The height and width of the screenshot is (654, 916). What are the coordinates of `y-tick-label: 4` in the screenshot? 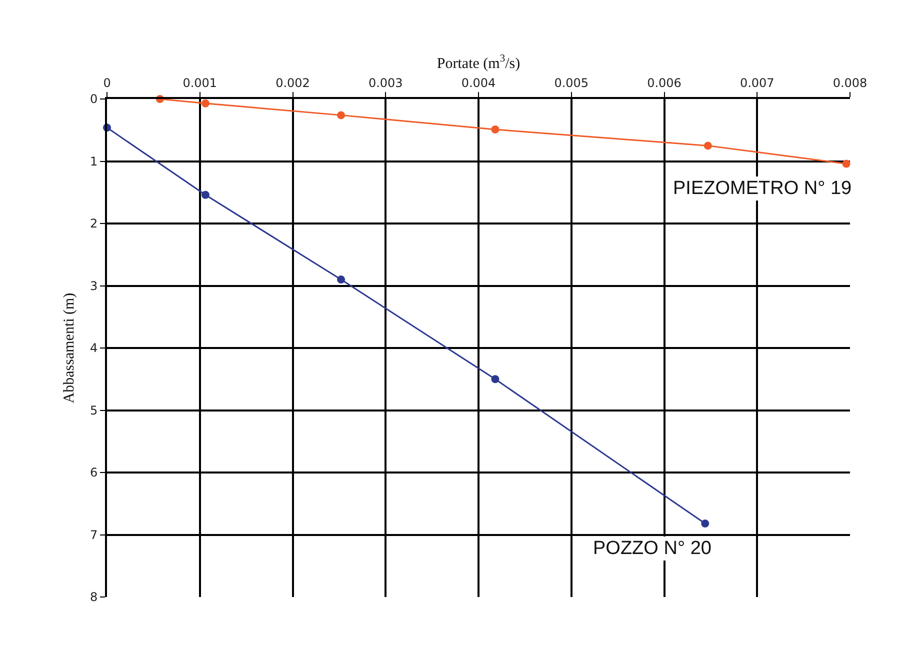 It's located at (94, 348).